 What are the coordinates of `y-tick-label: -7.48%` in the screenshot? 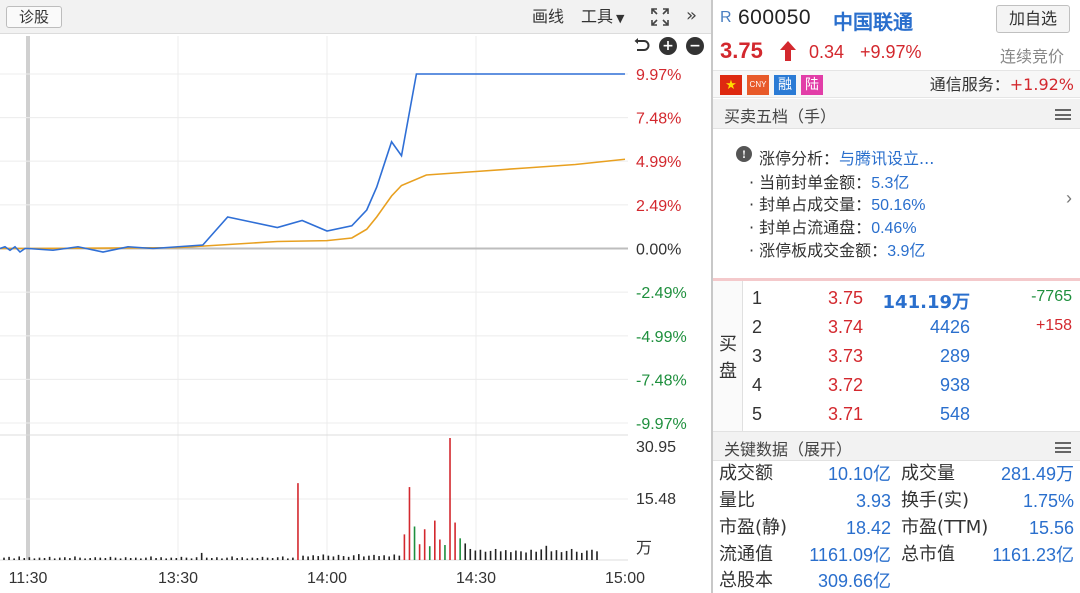 It's located at (661, 380).